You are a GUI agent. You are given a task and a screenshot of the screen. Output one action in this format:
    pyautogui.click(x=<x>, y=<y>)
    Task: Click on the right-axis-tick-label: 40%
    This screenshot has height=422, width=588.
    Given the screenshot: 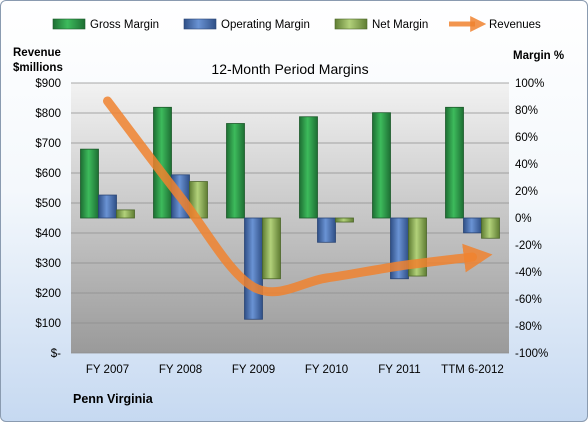 What is the action you would take?
    pyautogui.click(x=526, y=165)
    